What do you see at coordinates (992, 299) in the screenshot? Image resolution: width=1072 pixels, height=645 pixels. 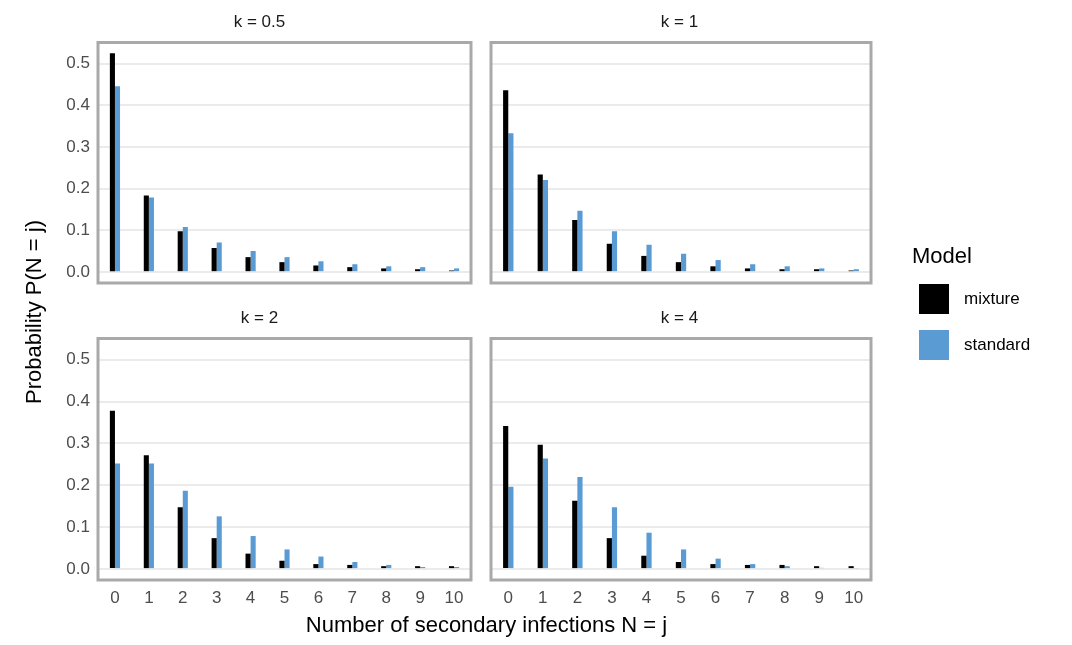 I see `legend-label: mixture` at bounding box center [992, 299].